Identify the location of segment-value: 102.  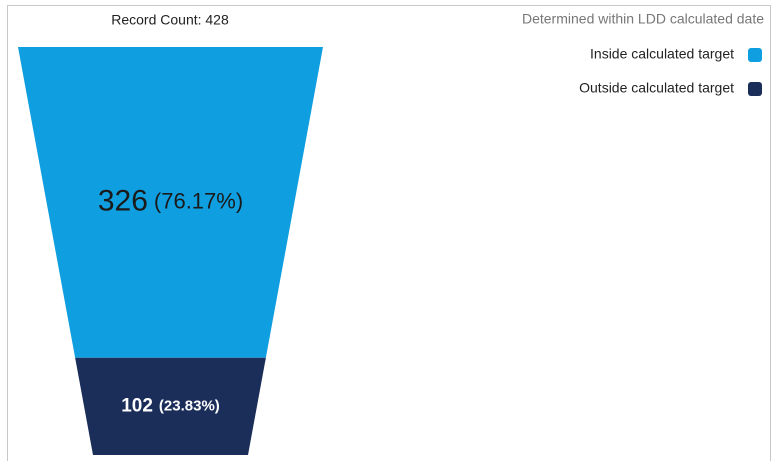
(137, 405).